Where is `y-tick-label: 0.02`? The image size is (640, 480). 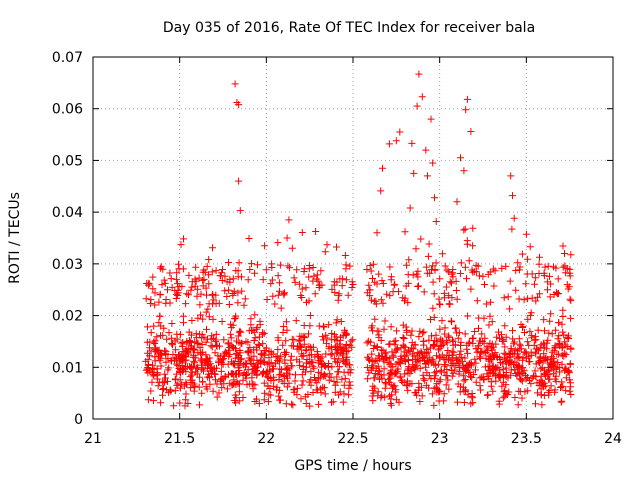
y-tick-label: 0.02 is located at coordinates (67, 317).